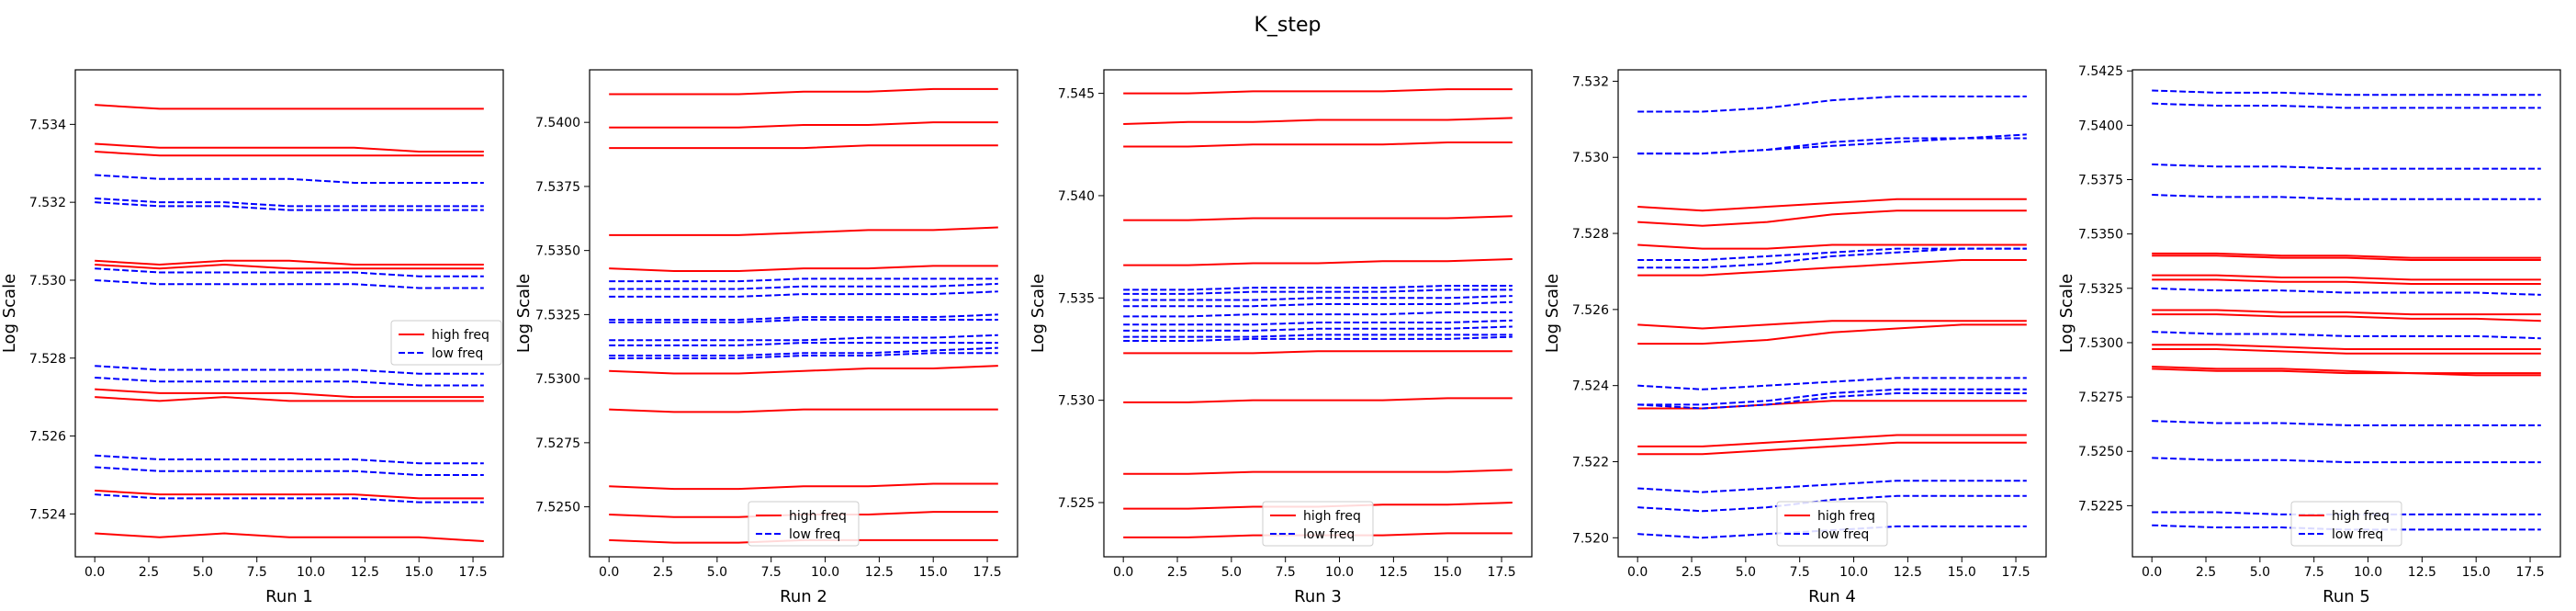 The height and width of the screenshot is (611, 2576). I want to click on x-axis-label-run-3: Run 3, so click(1318, 597).